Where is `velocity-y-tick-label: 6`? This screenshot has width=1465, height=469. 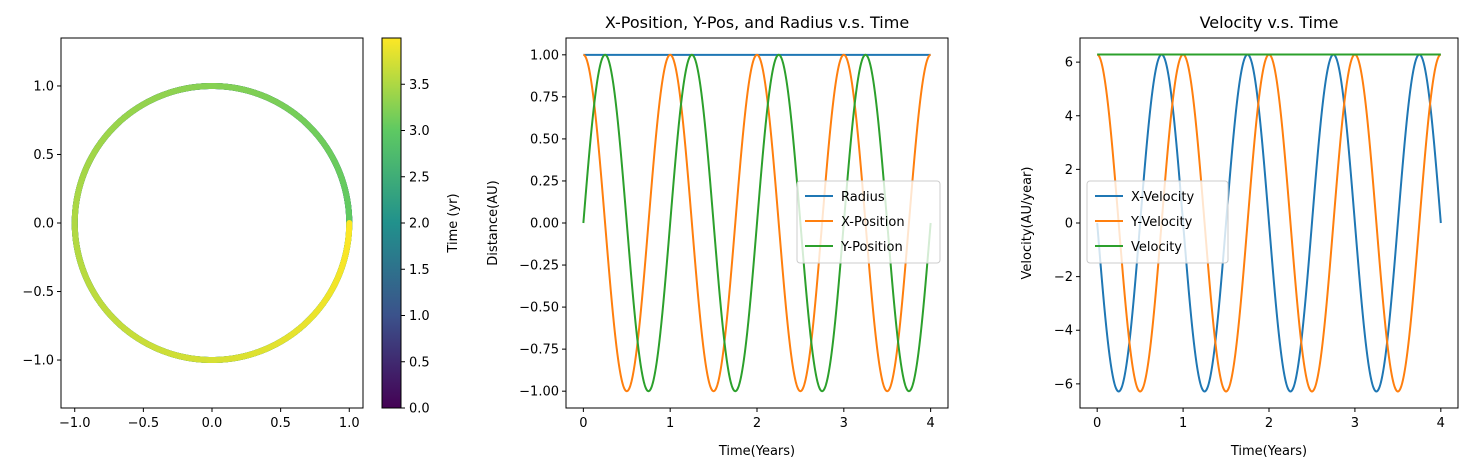
velocity-y-tick-label: 6 is located at coordinates (1069, 63).